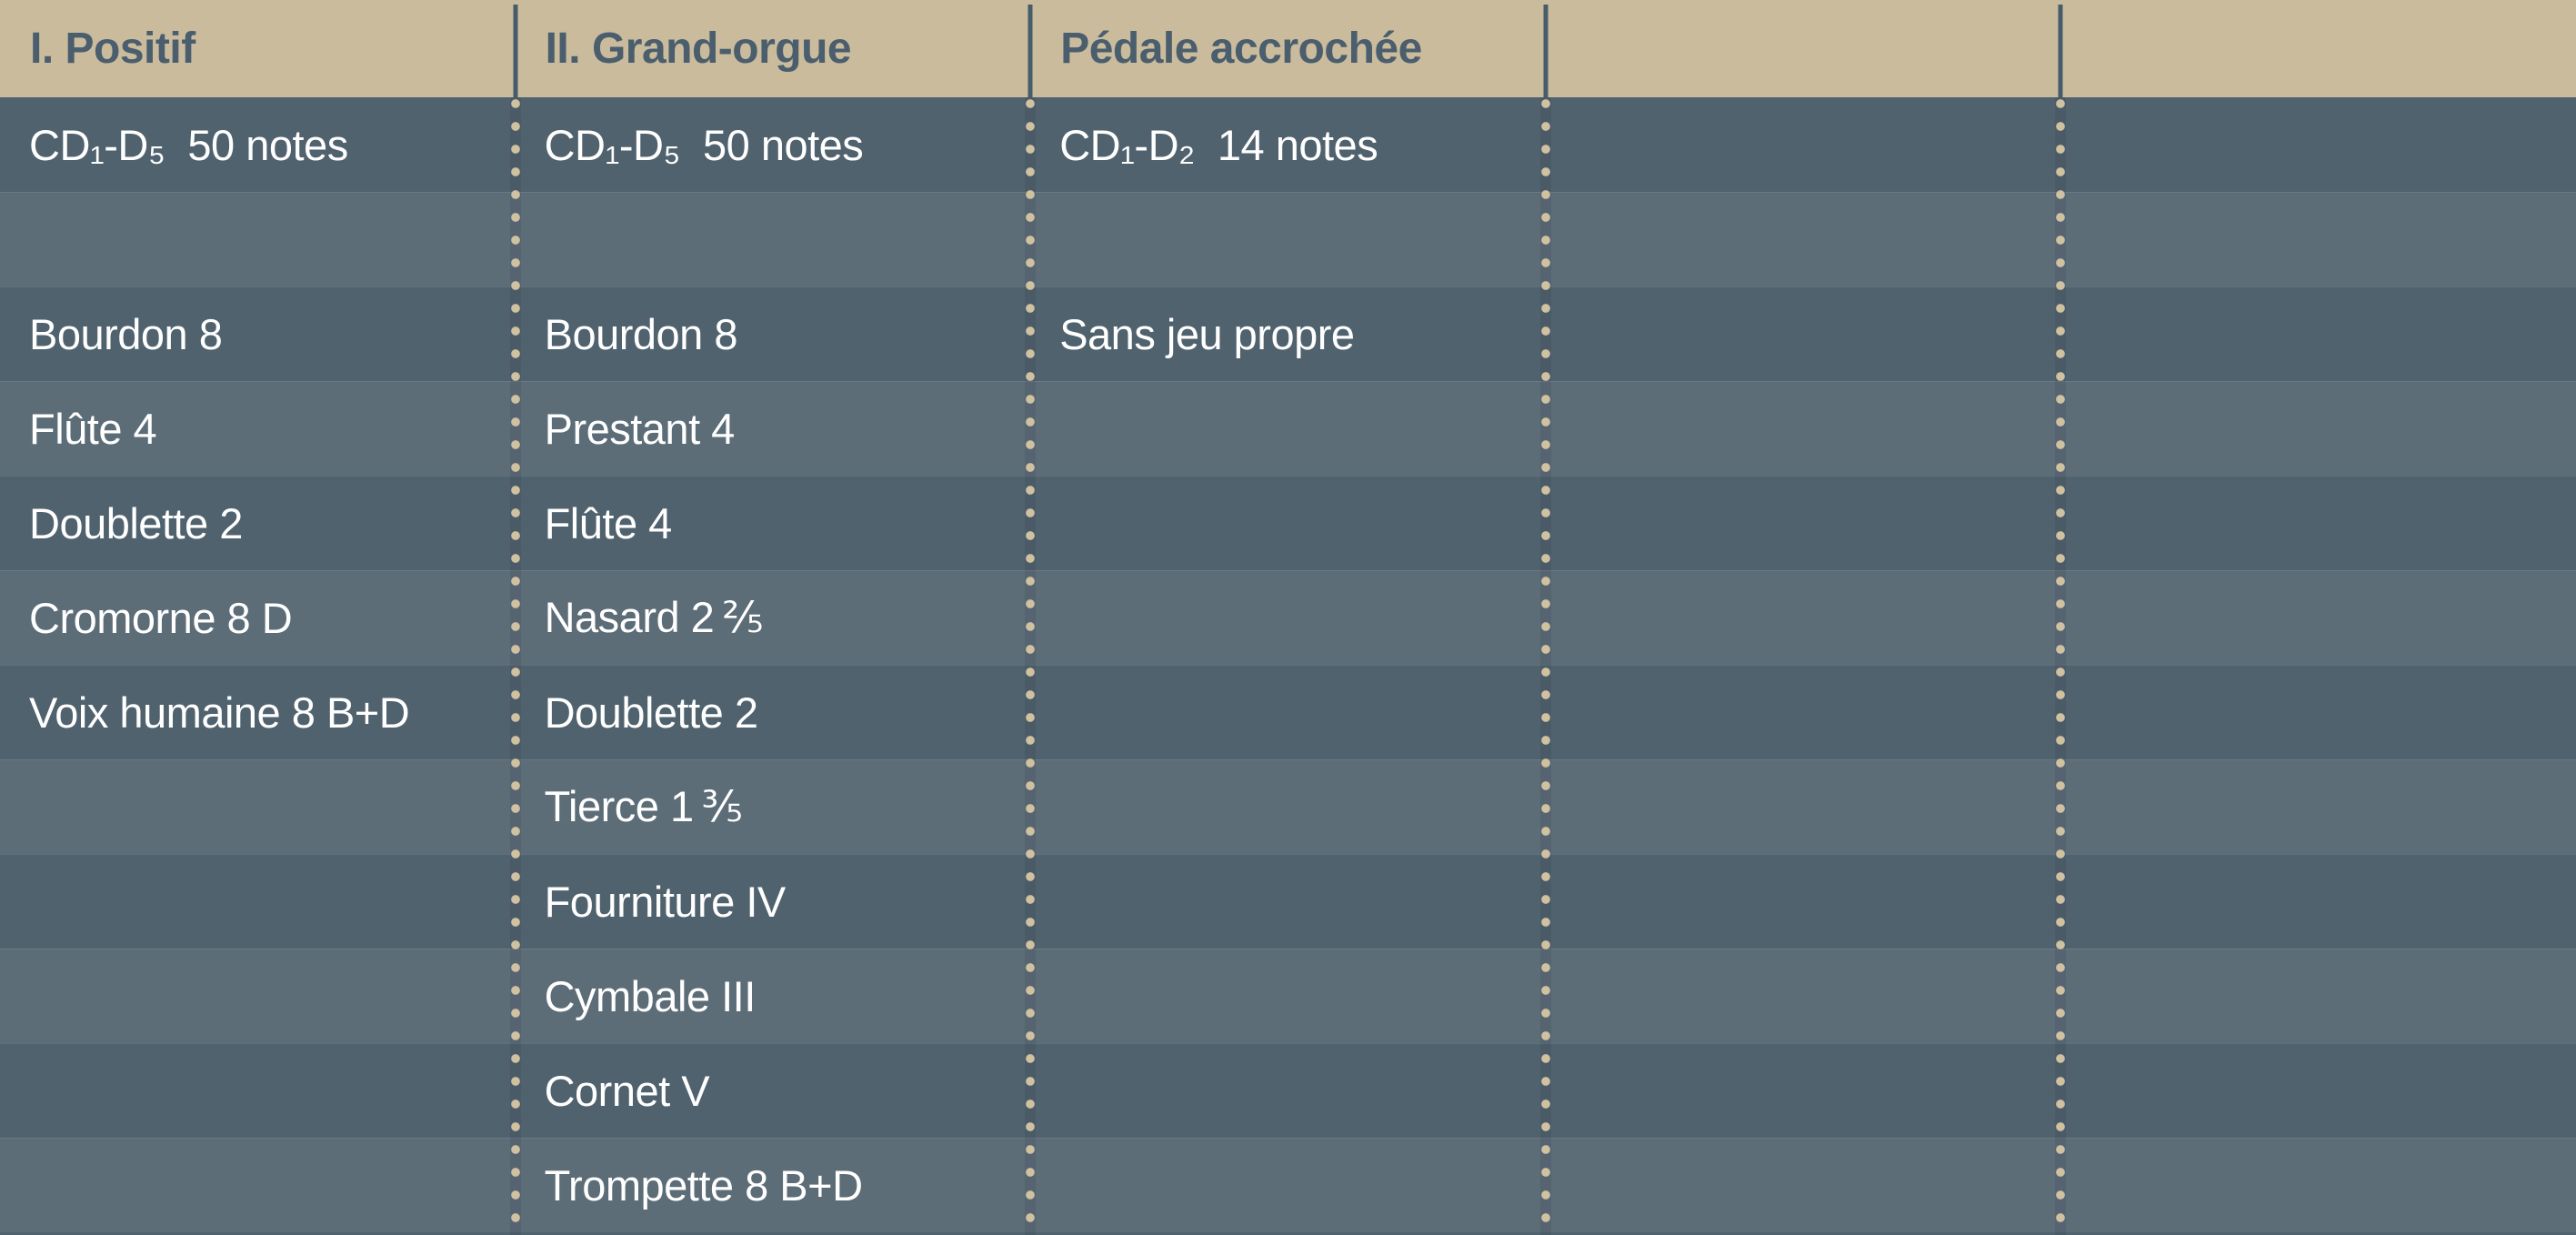 This screenshot has height=1235, width=2576. I want to click on stop-cell: Cymbale III, so click(650, 995).